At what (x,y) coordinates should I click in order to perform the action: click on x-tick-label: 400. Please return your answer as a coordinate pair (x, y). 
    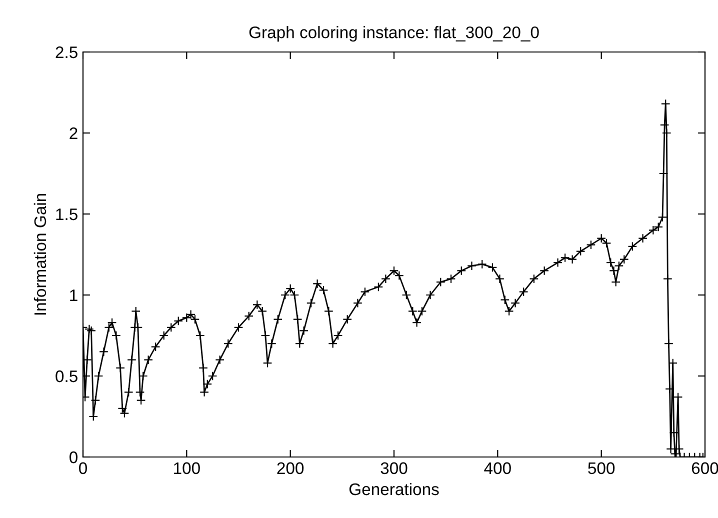
    Looking at the image, I should click on (497, 468).